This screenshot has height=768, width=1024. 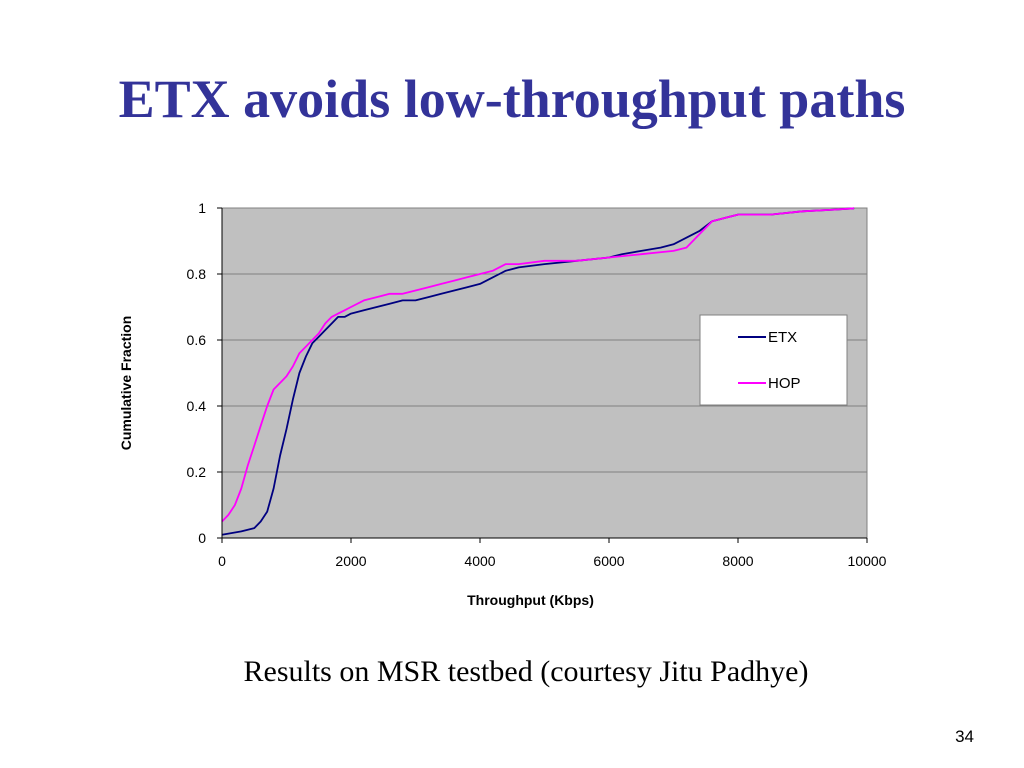 I want to click on x-tick-label: 0, so click(x=222, y=561).